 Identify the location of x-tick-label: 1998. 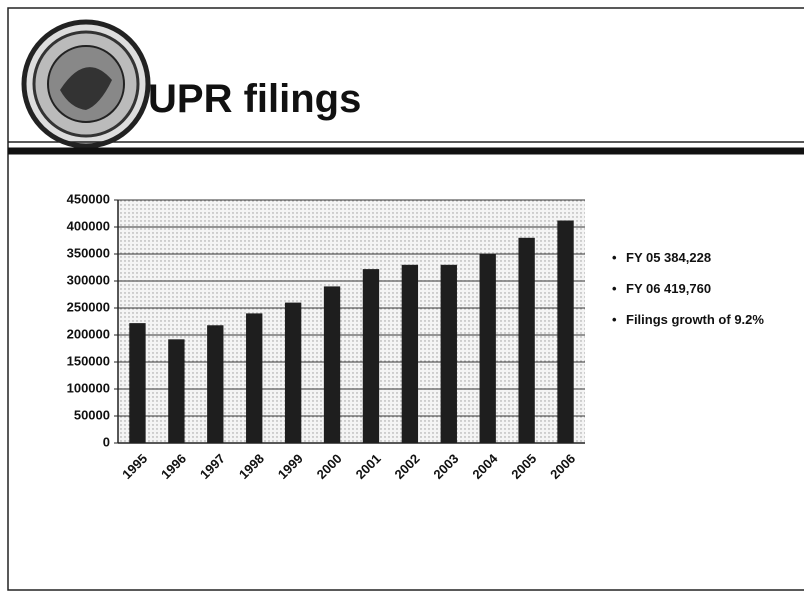
(251, 466).